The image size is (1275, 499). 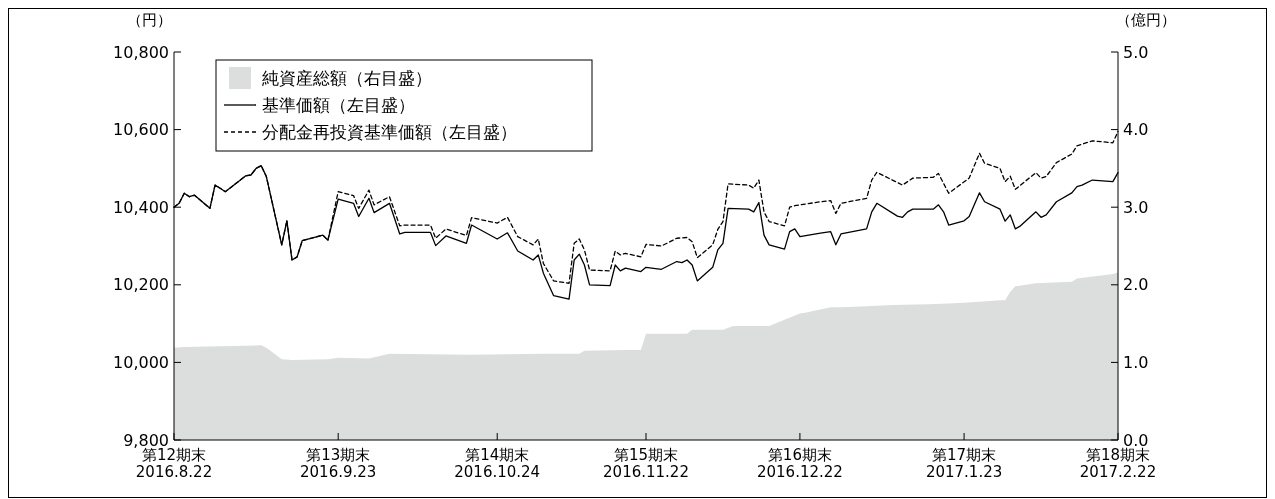 What do you see at coordinates (149, 20) in the screenshot?
I see `y-axis-title: （円）` at bounding box center [149, 20].